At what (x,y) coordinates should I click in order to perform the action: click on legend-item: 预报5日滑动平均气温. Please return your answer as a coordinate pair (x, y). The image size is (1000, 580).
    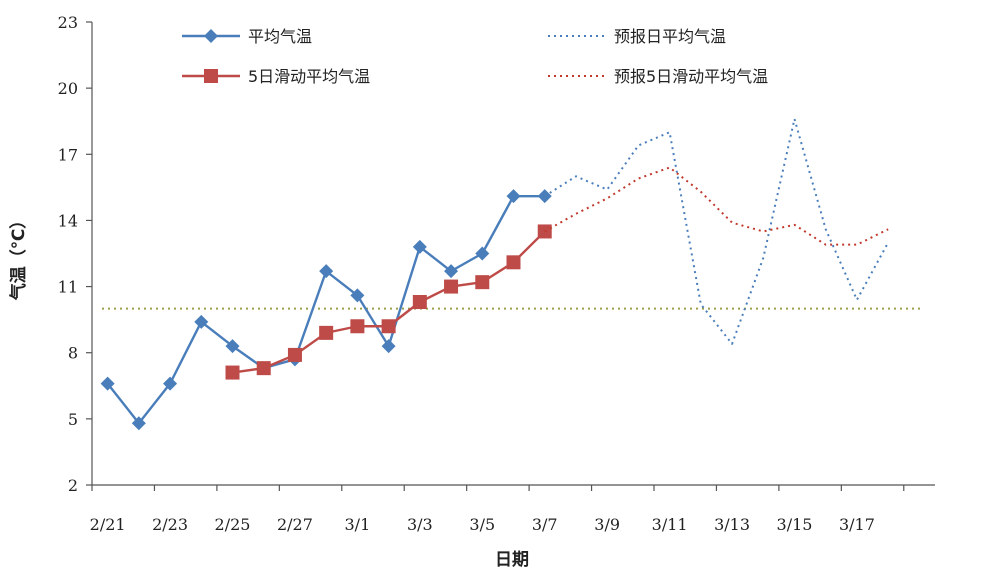
    Looking at the image, I should click on (658, 76).